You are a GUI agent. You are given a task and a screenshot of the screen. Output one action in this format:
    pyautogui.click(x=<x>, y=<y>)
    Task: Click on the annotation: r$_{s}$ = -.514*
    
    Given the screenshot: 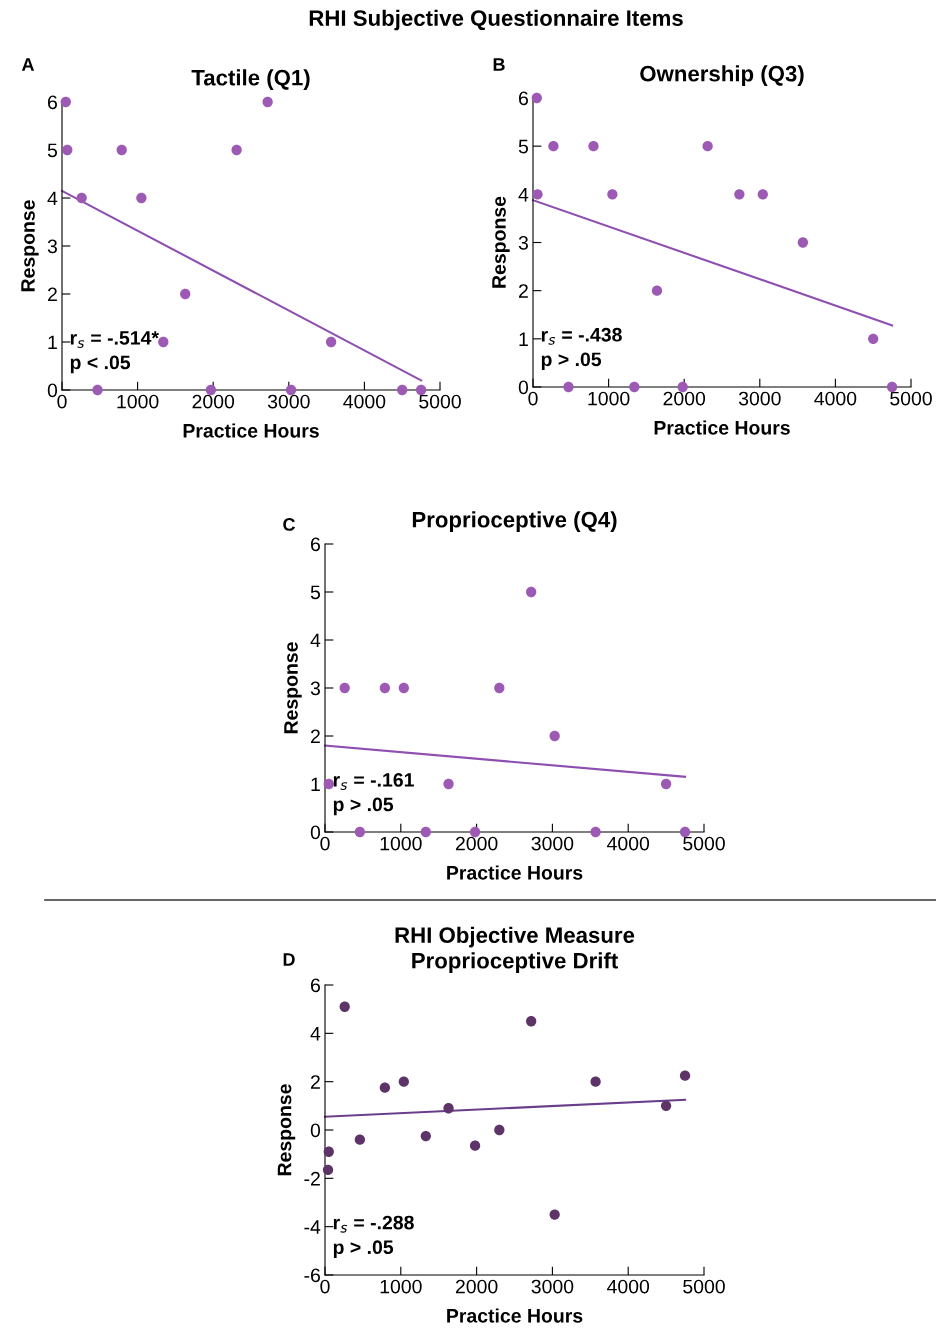 What is the action you would take?
    pyautogui.click(x=114, y=339)
    